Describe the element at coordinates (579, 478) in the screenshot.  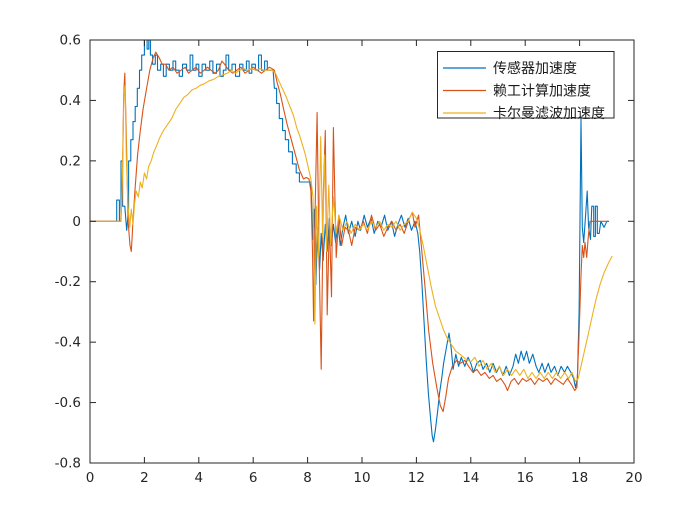
I see `x-tick-label: 18` at that location.